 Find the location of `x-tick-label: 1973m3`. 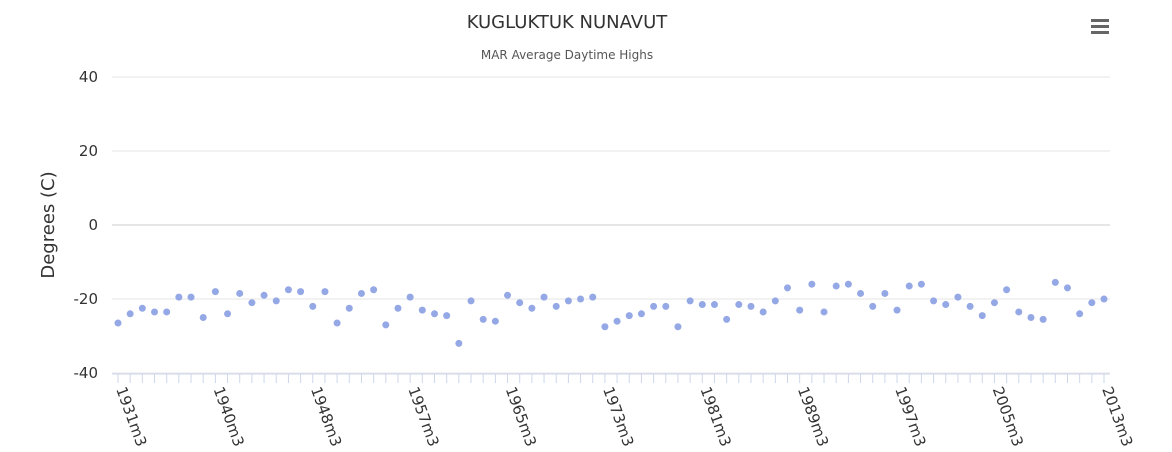

x-tick-label: 1973m3 is located at coordinates (618, 416).